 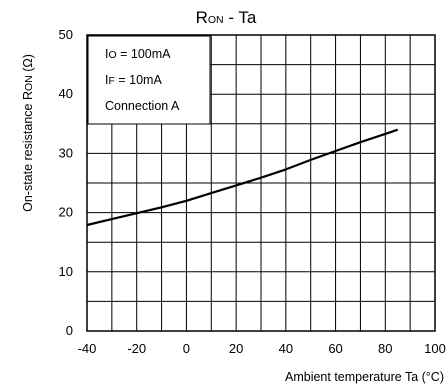 What do you see at coordinates (385, 348) in the screenshot?
I see `x-tick-label: 80` at bounding box center [385, 348].